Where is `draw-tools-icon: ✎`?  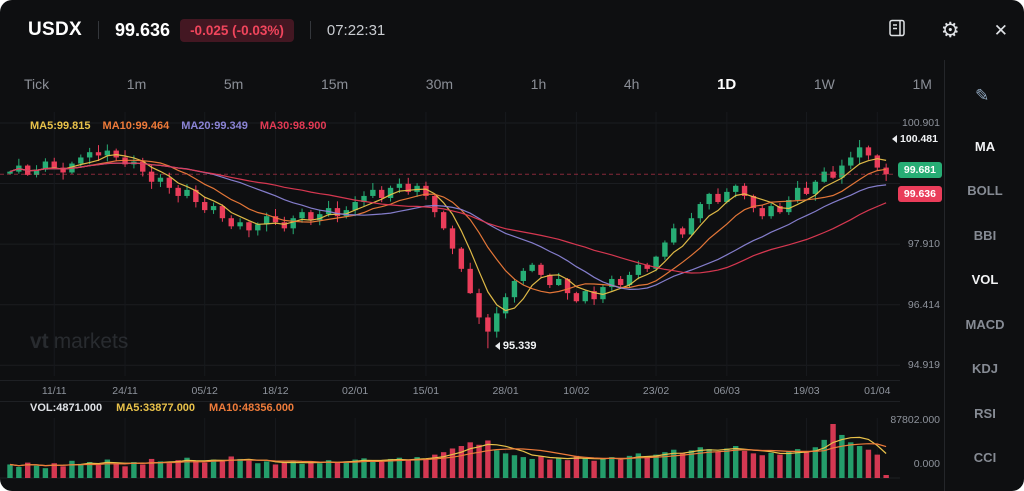
draw-tools-icon: ✎ is located at coordinates (982, 95).